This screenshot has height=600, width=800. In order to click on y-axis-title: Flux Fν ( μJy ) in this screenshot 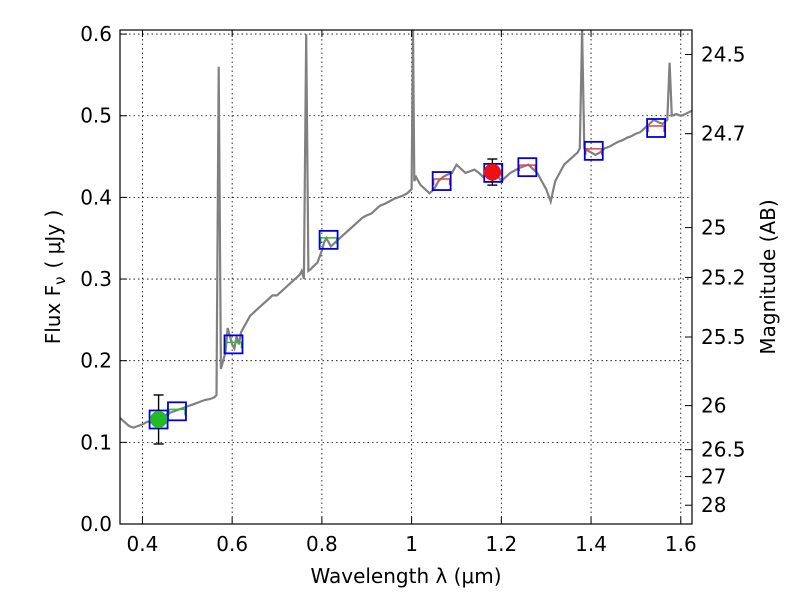, I will do `click(55, 277)`.